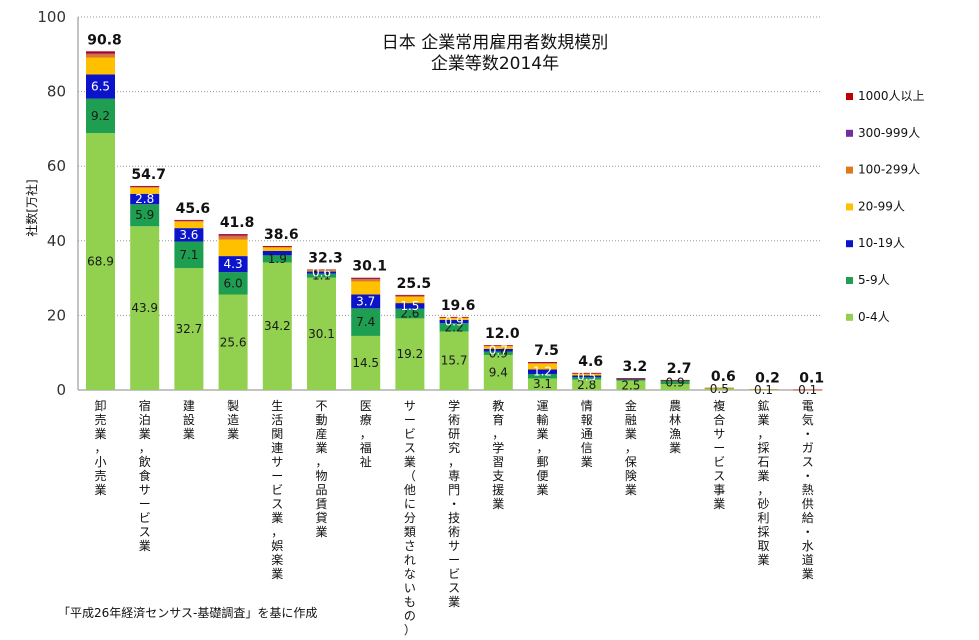  What do you see at coordinates (410, 518) in the screenshot?
I see `category-label: サービス業（他に分類されないもの）` at bounding box center [410, 518].